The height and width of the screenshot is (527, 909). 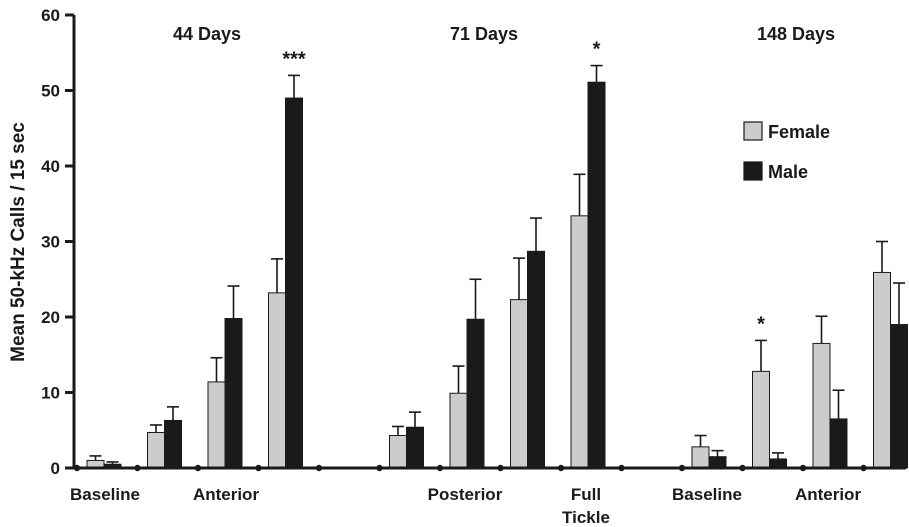 What do you see at coordinates (786, 151) in the screenshot?
I see `legend: Female Male` at bounding box center [786, 151].